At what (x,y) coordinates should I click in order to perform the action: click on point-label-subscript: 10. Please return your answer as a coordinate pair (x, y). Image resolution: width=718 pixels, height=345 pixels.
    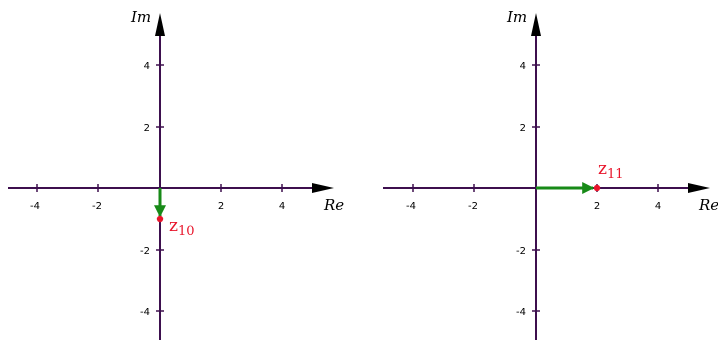
    Looking at the image, I should click on (186, 231).